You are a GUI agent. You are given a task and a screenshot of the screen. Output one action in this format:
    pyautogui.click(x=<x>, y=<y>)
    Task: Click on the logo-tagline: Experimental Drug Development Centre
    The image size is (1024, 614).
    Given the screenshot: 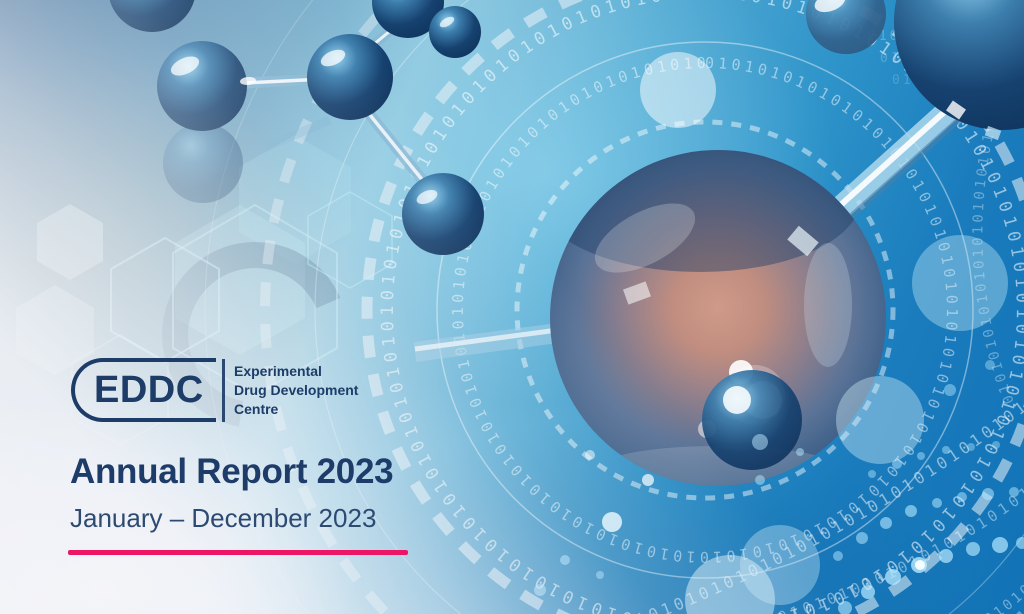 What is the action you would take?
    pyautogui.click(x=296, y=390)
    